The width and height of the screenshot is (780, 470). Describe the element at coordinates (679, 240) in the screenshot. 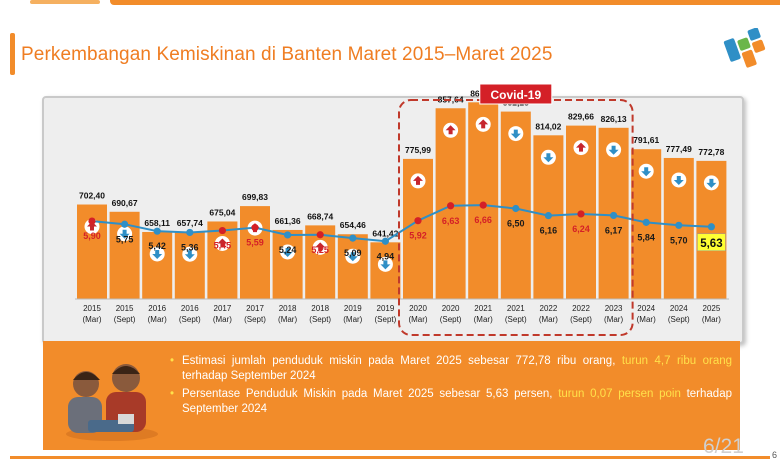

I see `line-value-label: 5,70` at that location.